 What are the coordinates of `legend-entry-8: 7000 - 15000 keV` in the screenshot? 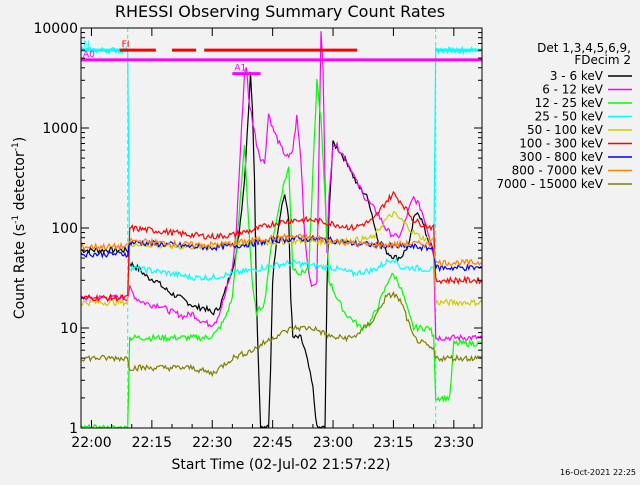 It's located at (549, 184).